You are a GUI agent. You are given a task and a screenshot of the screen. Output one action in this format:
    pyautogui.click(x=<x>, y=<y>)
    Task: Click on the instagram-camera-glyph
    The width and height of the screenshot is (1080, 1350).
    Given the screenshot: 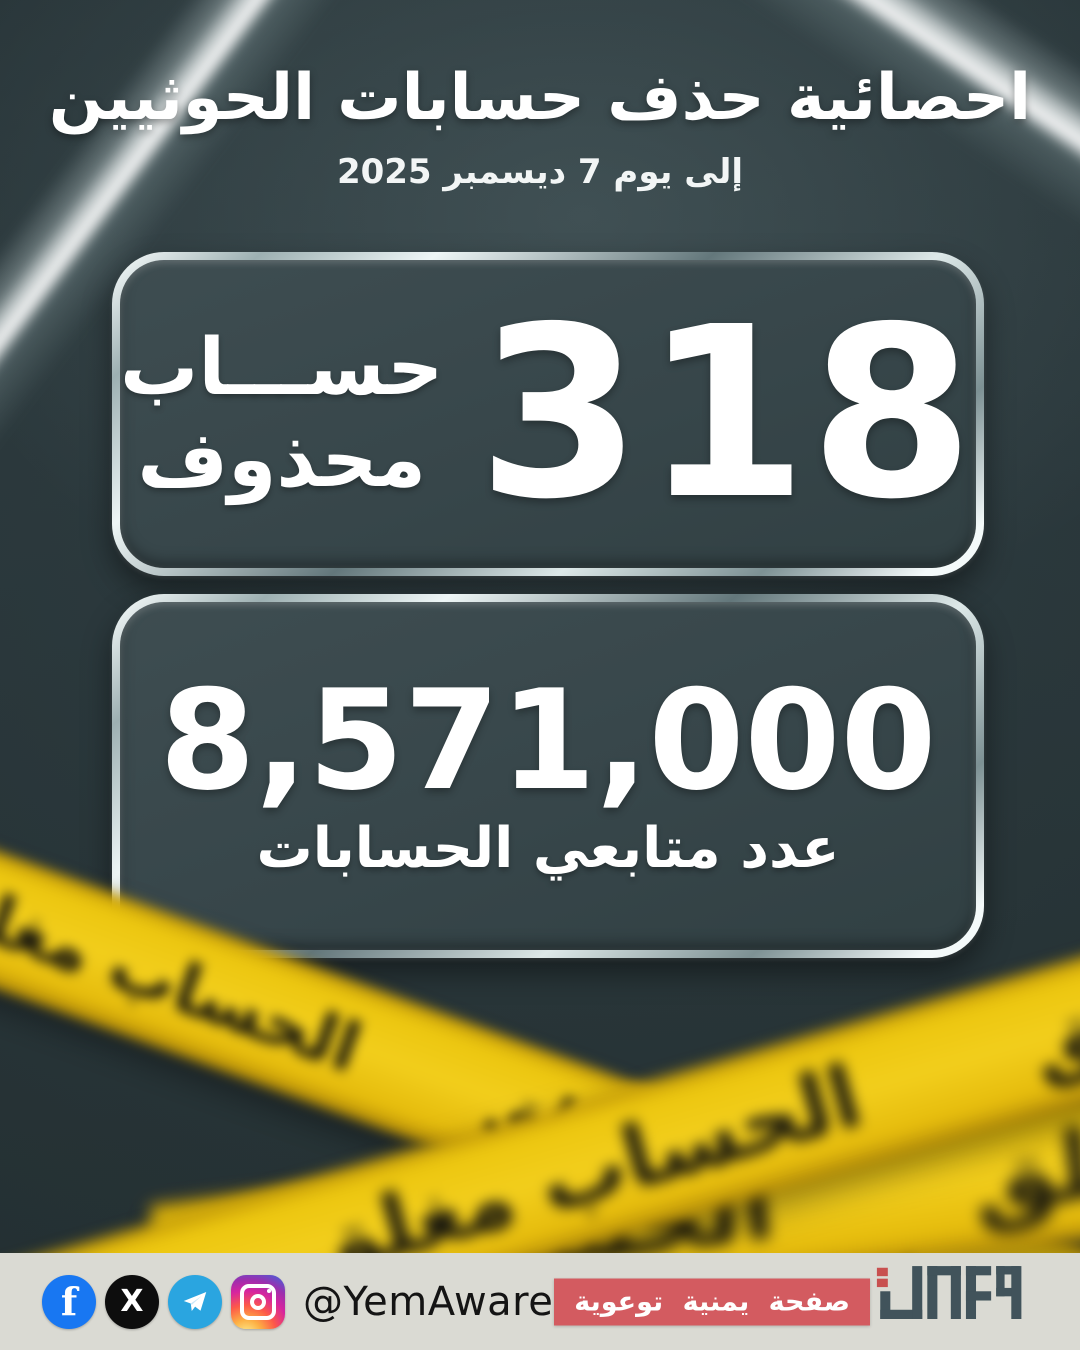 What is the action you would take?
    pyautogui.click(x=258, y=1301)
    